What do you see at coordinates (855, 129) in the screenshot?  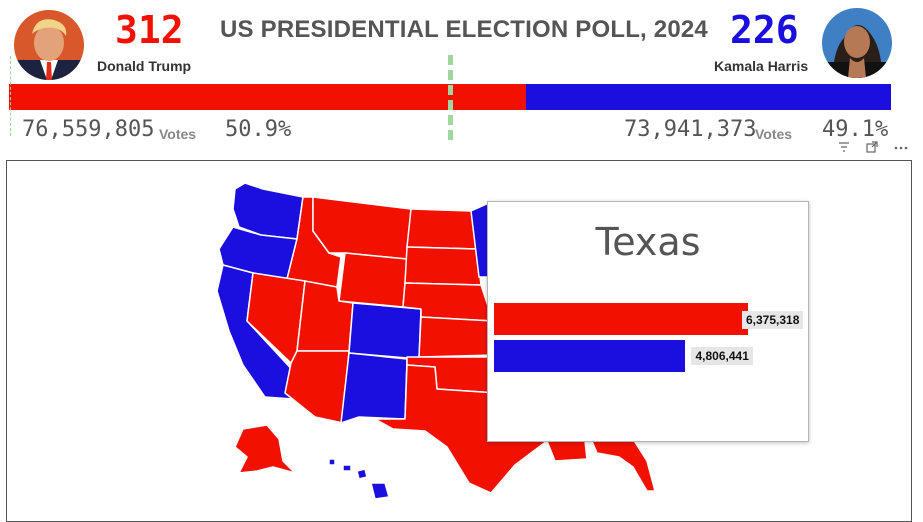 I see `harris-percent: 49.1%` at bounding box center [855, 129].